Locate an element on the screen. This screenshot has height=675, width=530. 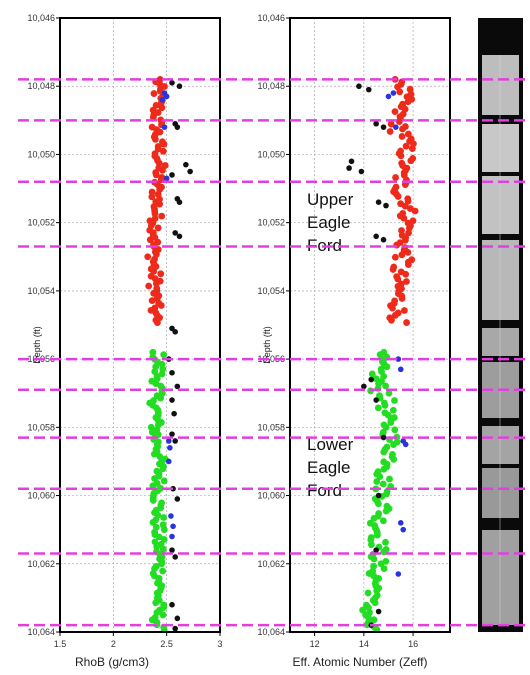
lower-label-line-1: Lower is located at coordinates (330, 444).